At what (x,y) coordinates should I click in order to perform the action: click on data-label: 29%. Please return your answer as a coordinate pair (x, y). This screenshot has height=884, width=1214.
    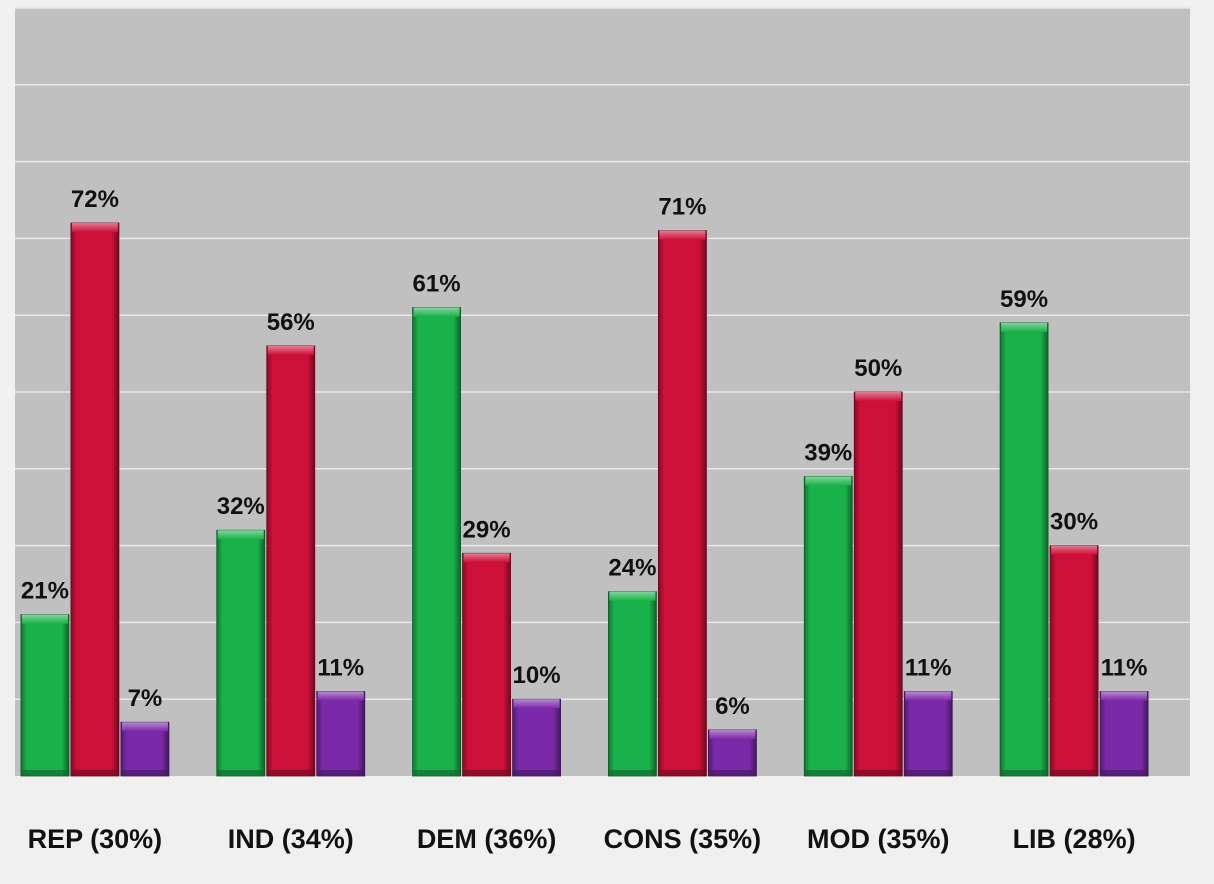
    Looking at the image, I should click on (487, 529).